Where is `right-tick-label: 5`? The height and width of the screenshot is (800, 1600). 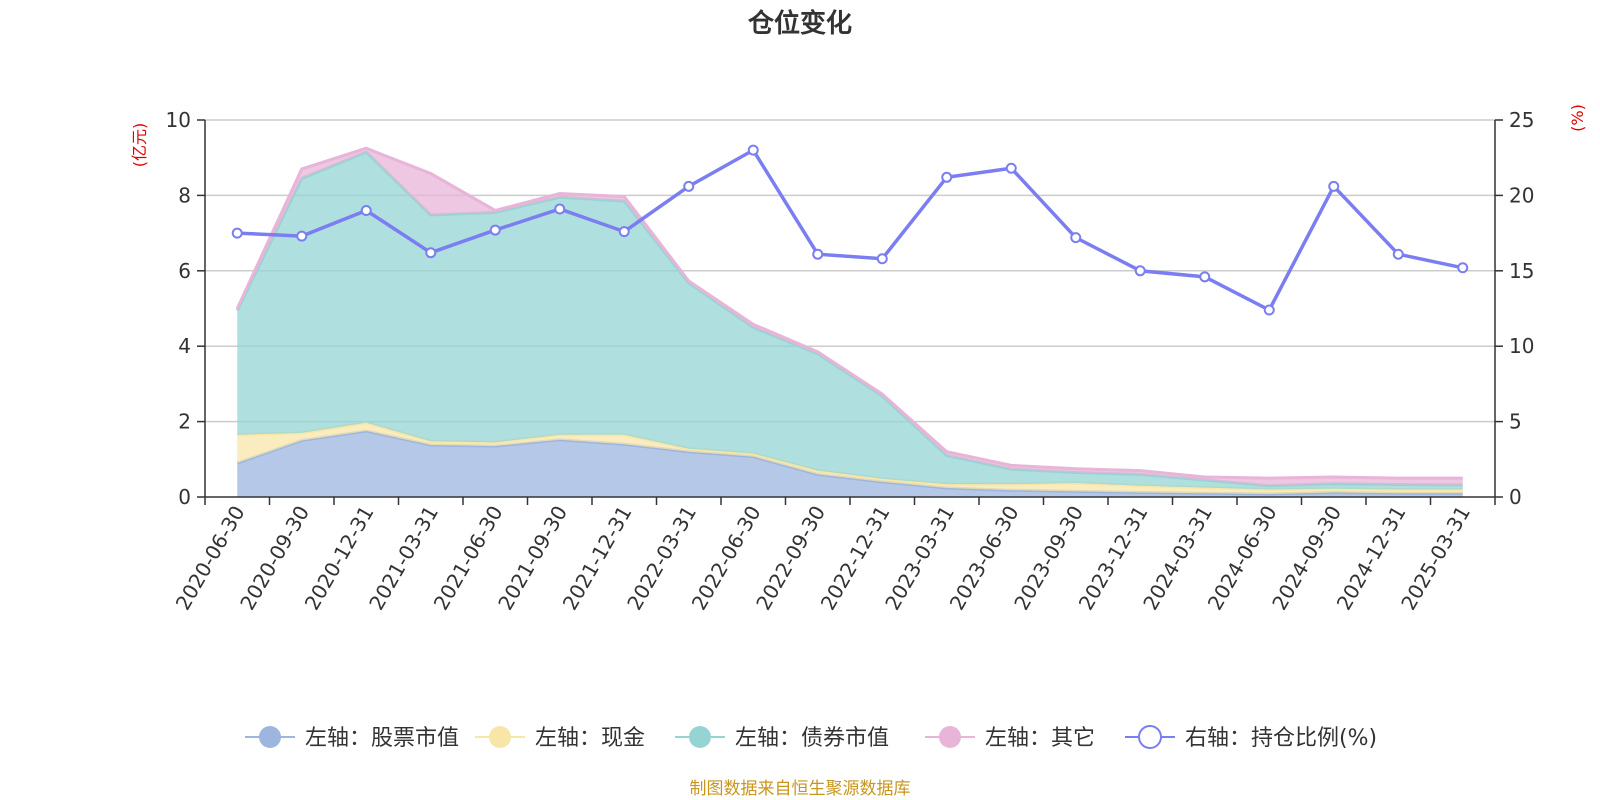 right-tick-label: 5 is located at coordinates (1515, 422).